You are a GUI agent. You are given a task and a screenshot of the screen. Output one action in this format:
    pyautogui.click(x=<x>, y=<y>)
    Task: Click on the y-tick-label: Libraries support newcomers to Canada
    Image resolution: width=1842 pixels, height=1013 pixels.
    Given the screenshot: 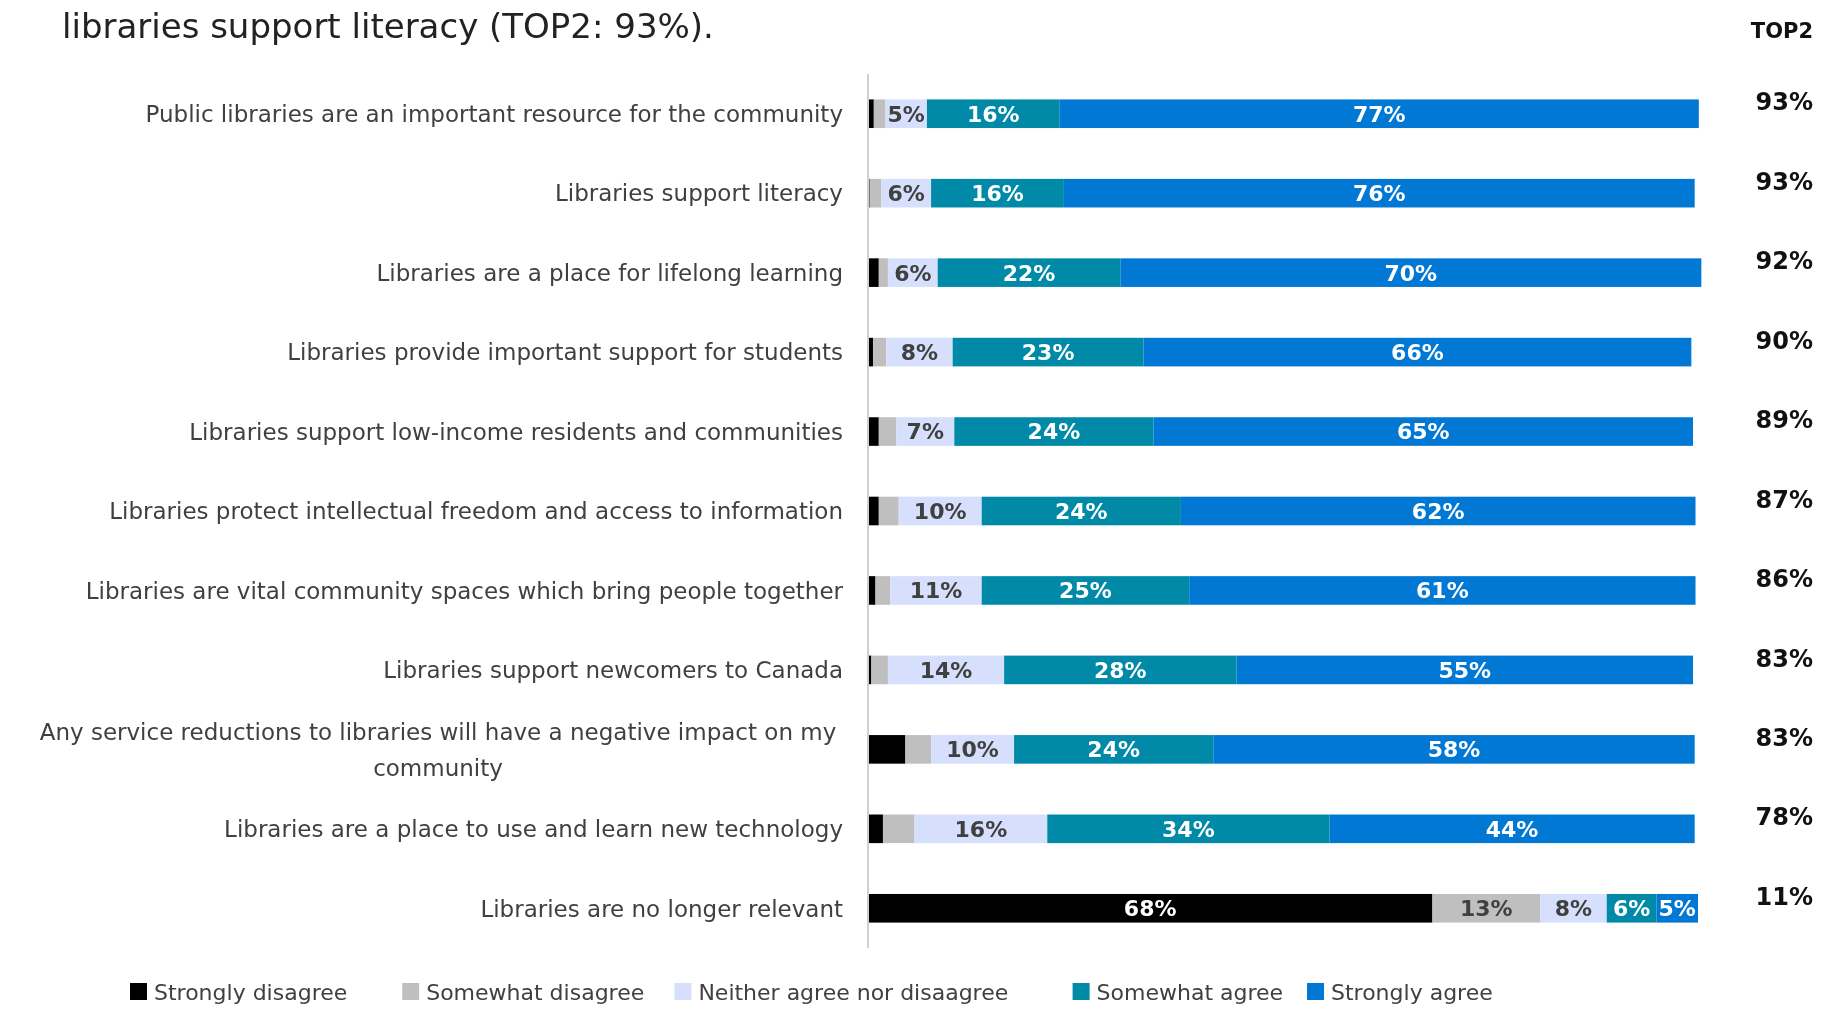 What is the action you would take?
    pyautogui.click(x=613, y=670)
    